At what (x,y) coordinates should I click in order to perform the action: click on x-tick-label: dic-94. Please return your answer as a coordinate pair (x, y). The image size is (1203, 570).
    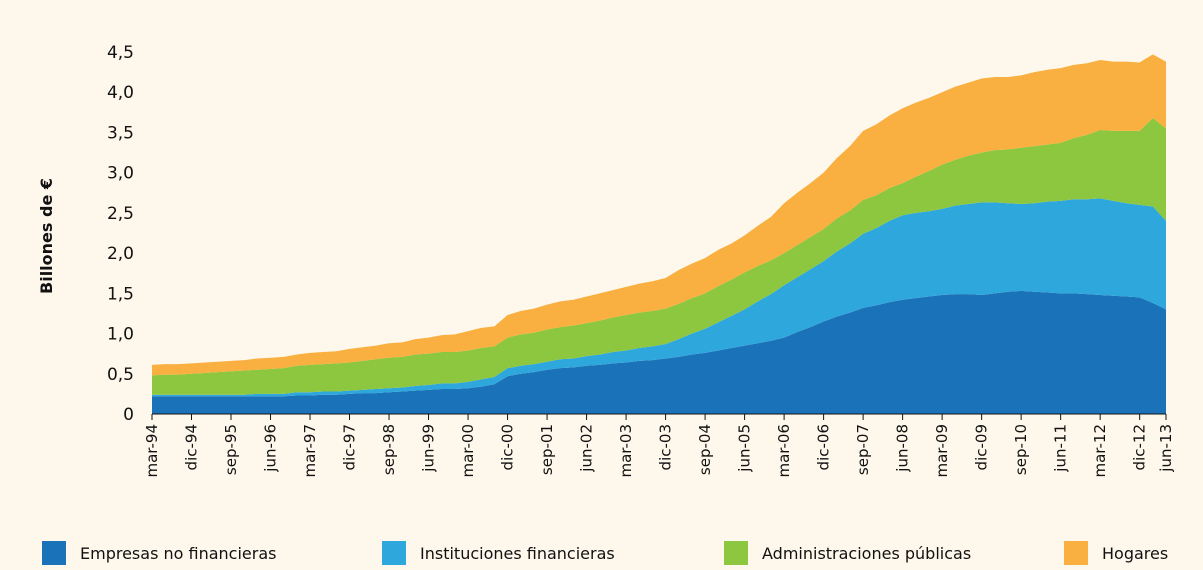
    Looking at the image, I should click on (192, 447).